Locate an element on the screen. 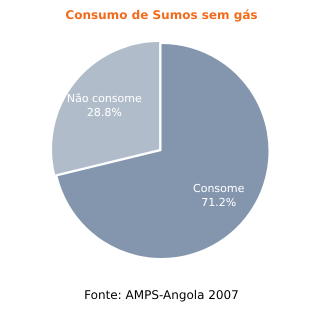 The height and width of the screenshot is (328, 323). data-label: 28.8% is located at coordinates (104, 112).